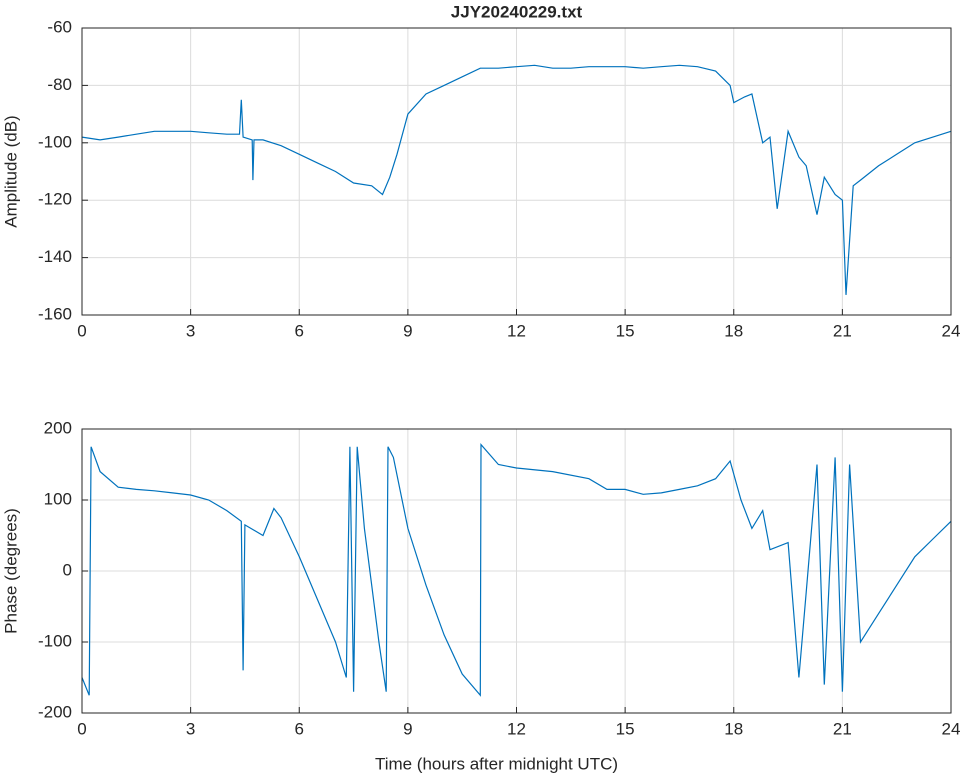  What do you see at coordinates (55, 199) in the screenshot?
I see `y-tick-label: -120` at bounding box center [55, 199].